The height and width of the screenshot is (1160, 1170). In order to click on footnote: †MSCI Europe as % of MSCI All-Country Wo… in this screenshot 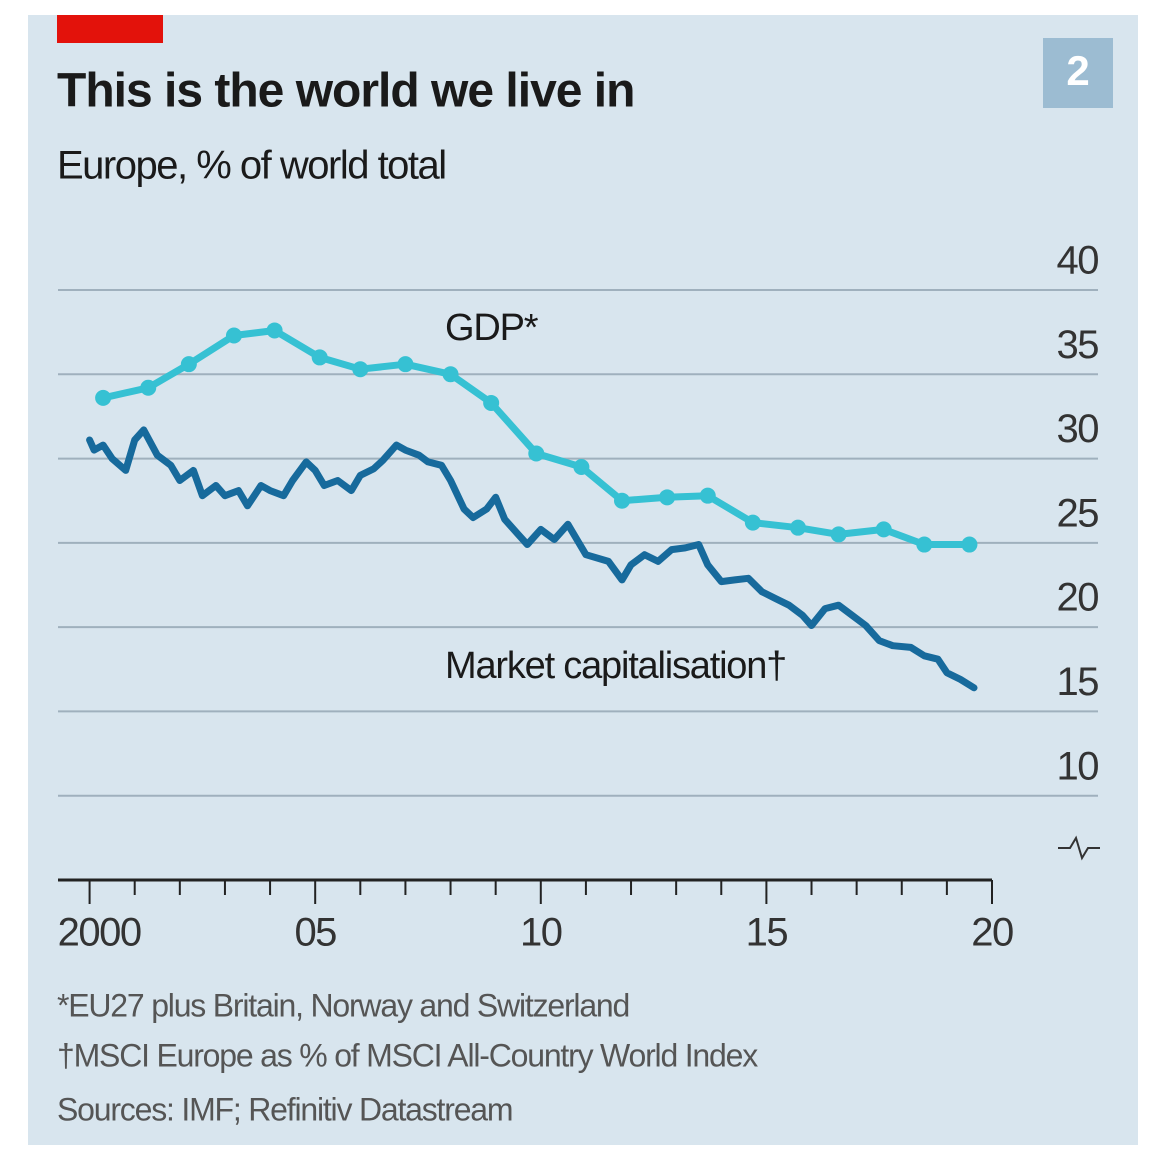, I will do `click(407, 1055)`.